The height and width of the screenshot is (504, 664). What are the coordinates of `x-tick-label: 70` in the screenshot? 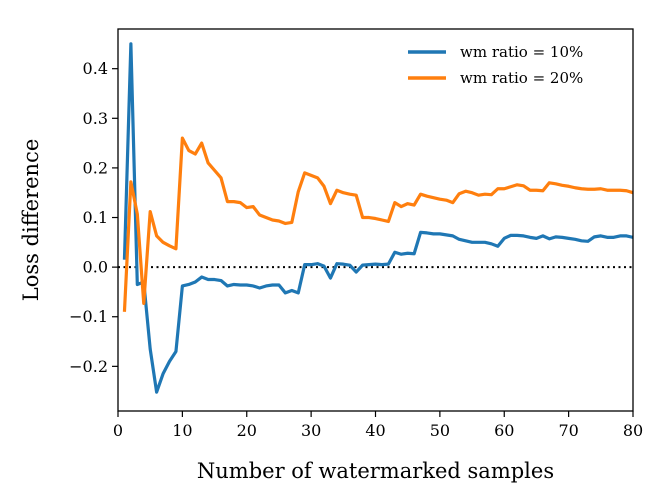 It's located at (568, 430).